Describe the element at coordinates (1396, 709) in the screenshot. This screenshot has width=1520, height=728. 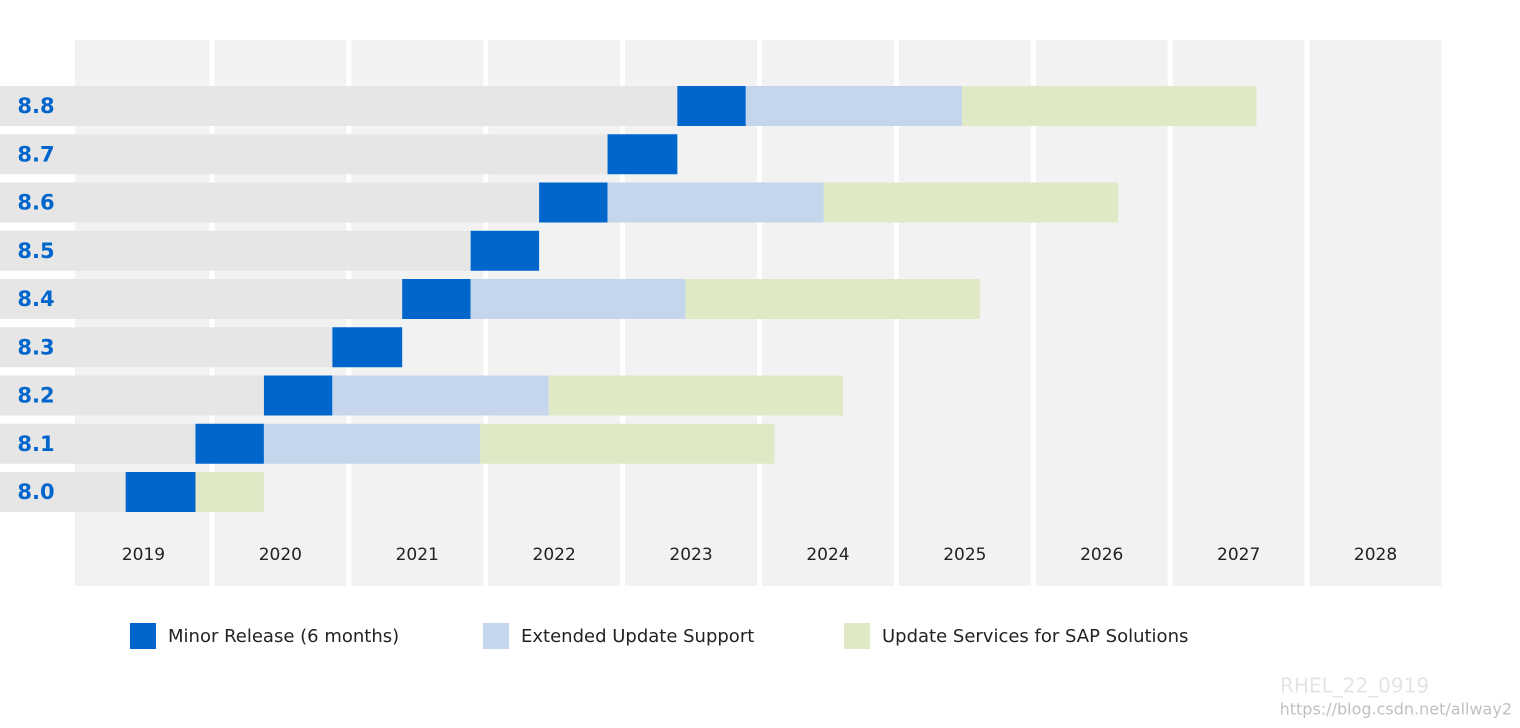
I see `watermark-url: https://blog.csdn.net/allway2` at that location.